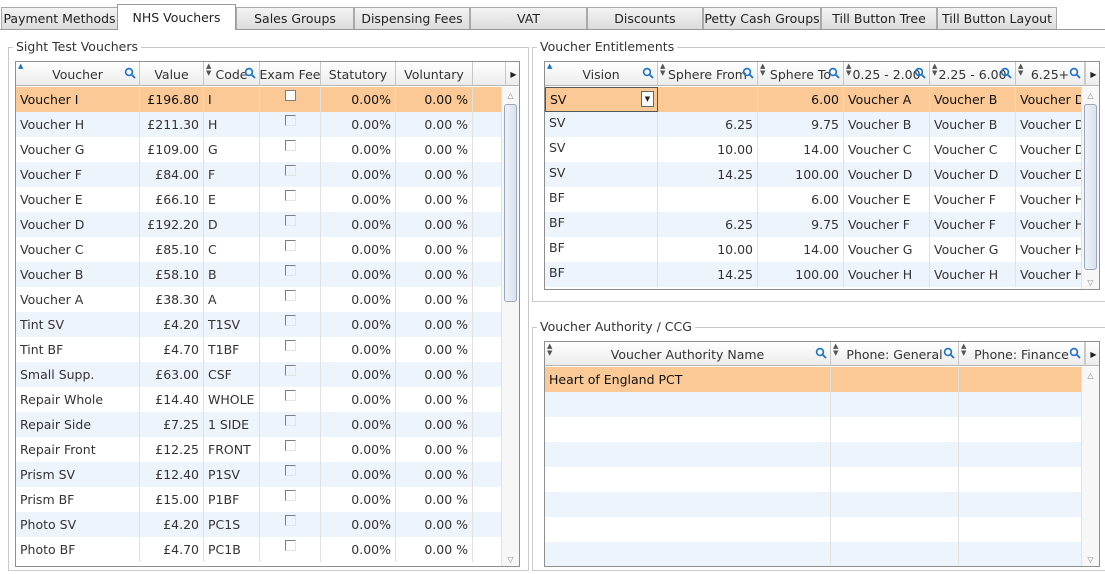  Describe the element at coordinates (434, 74) in the screenshot. I see `column-header-voluntary: Voluntary` at that location.